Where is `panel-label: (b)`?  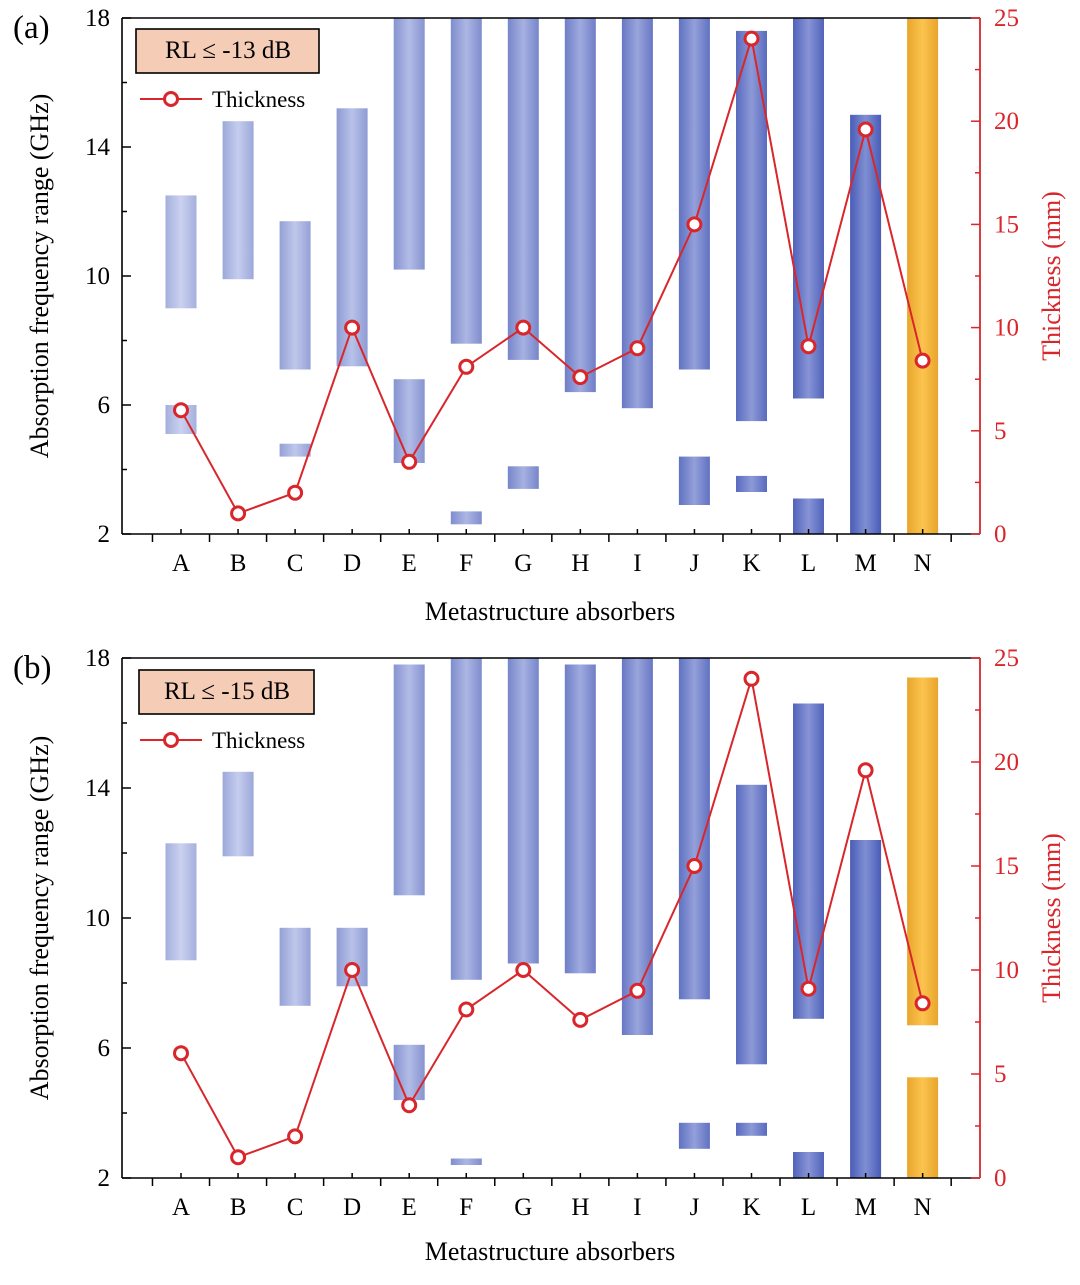
panel-label: (b) is located at coordinates (32, 668).